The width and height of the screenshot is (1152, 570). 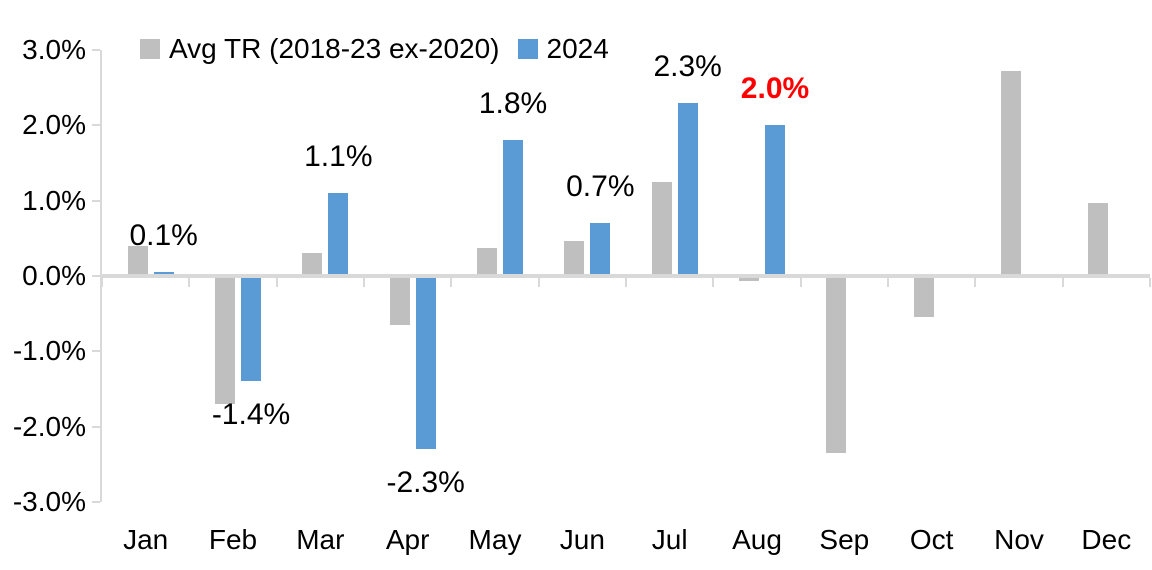 What do you see at coordinates (600, 249) in the screenshot?
I see `bar-2024-jun` at bounding box center [600, 249].